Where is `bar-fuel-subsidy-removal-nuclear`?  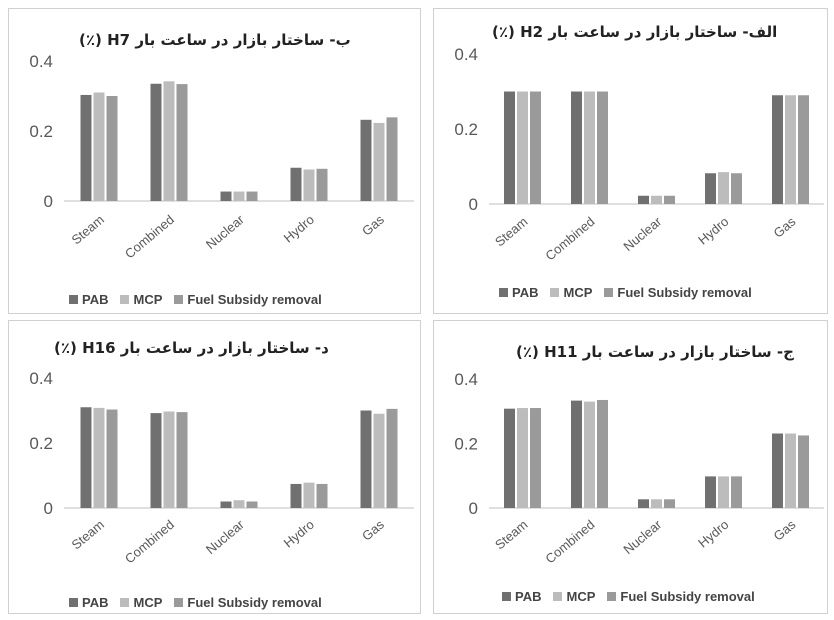 bar-fuel-subsidy-removal-nuclear is located at coordinates (252, 504).